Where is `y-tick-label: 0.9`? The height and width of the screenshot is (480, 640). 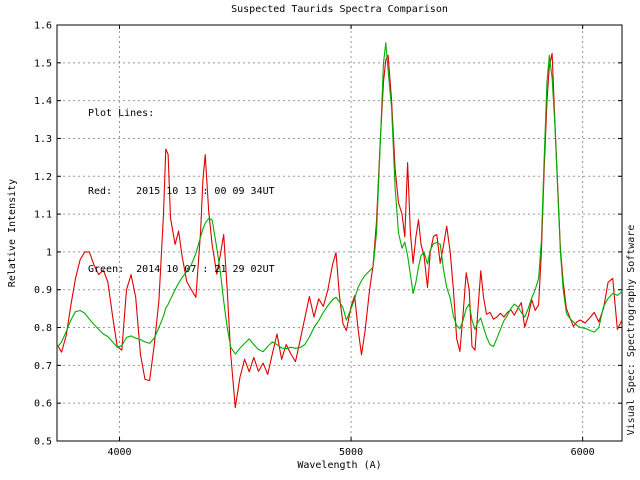 y-tick-label: 0.9 is located at coordinates (43, 290).